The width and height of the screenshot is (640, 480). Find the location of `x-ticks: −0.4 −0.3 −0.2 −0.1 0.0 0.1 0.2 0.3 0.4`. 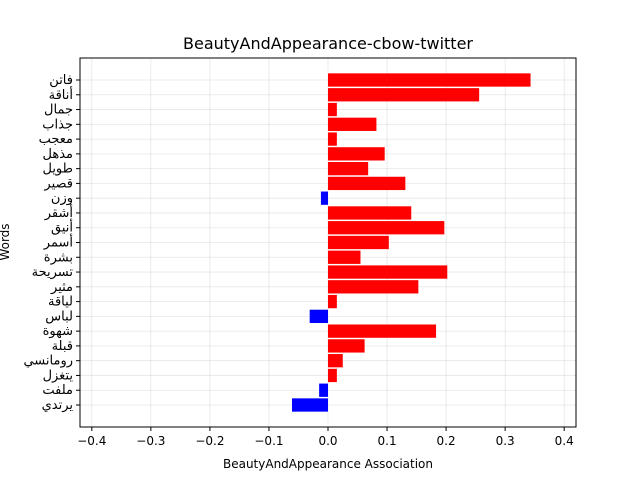

x-ticks: −0.4 −0.3 −0.2 −0.1 0.0 0.1 0.2 0.3 0.4 is located at coordinates (325, 437).